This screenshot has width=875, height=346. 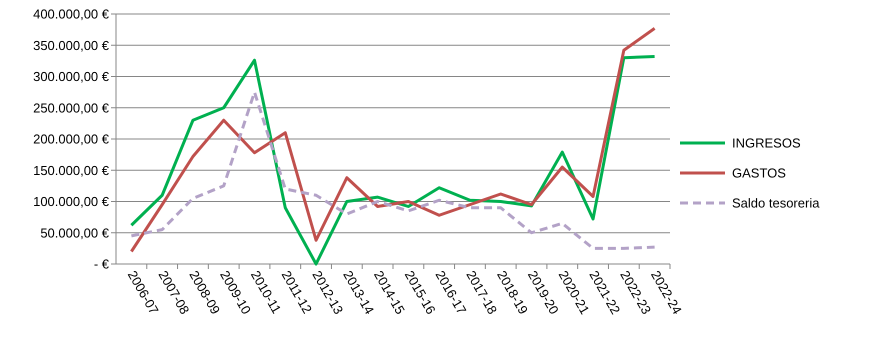 What do you see at coordinates (71, 108) in the screenshot?
I see `y-tick-label: 250.000,00 €` at bounding box center [71, 108].